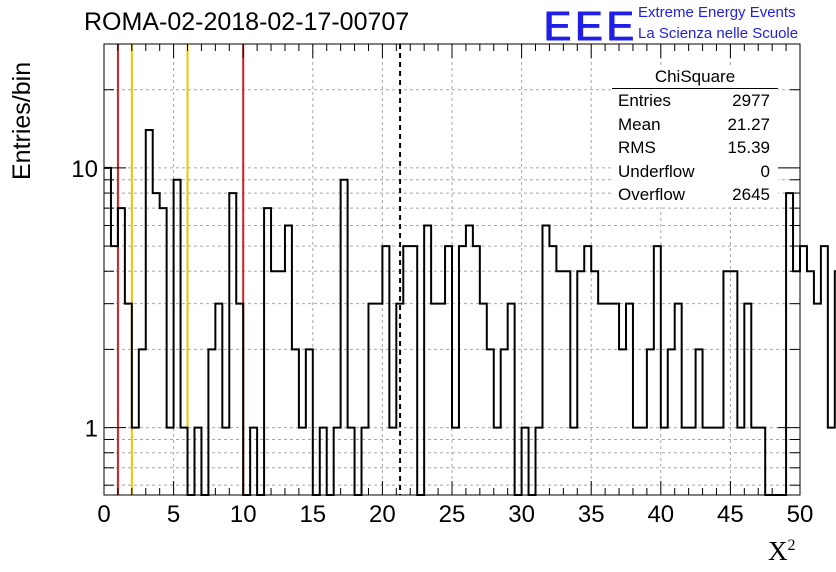 This screenshot has width=836, height=572. What do you see at coordinates (800, 514) in the screenshot?
I see `x-tick-label: 50` at bounding box center [800, 514].